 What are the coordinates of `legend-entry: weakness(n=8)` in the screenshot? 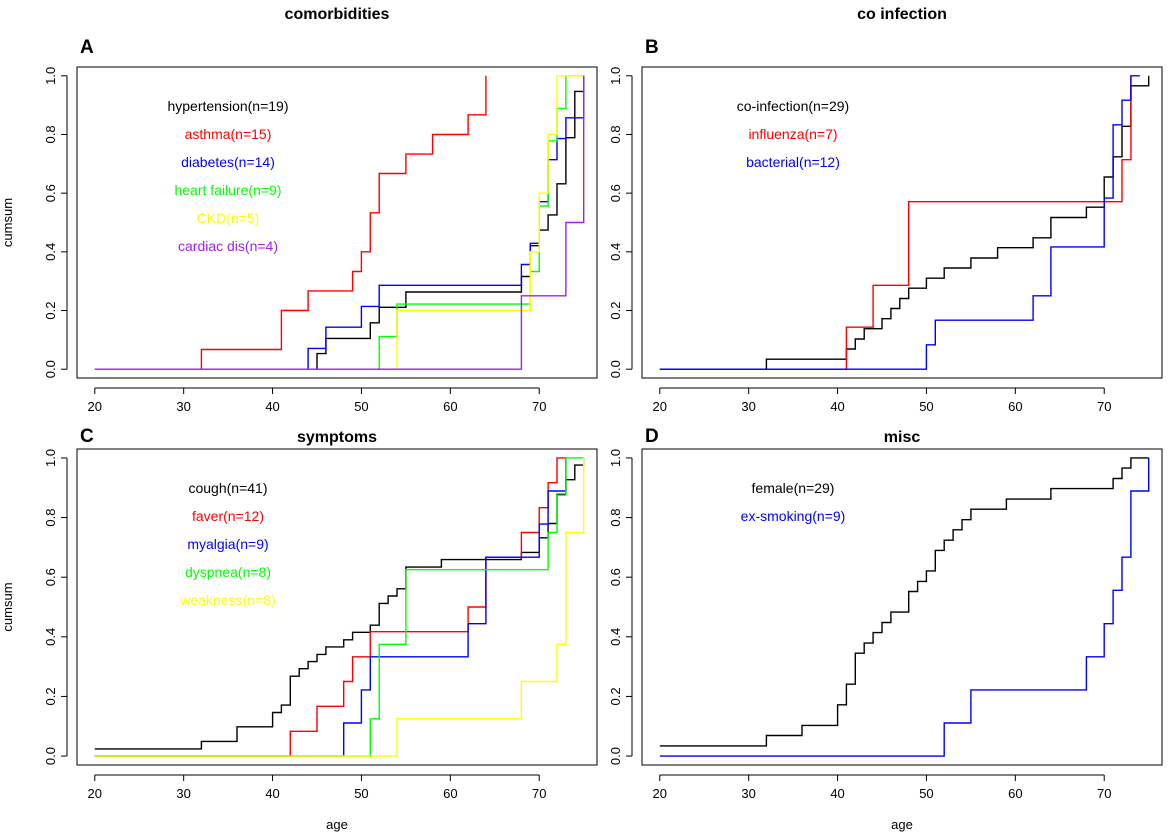 It's located at (227, 600).